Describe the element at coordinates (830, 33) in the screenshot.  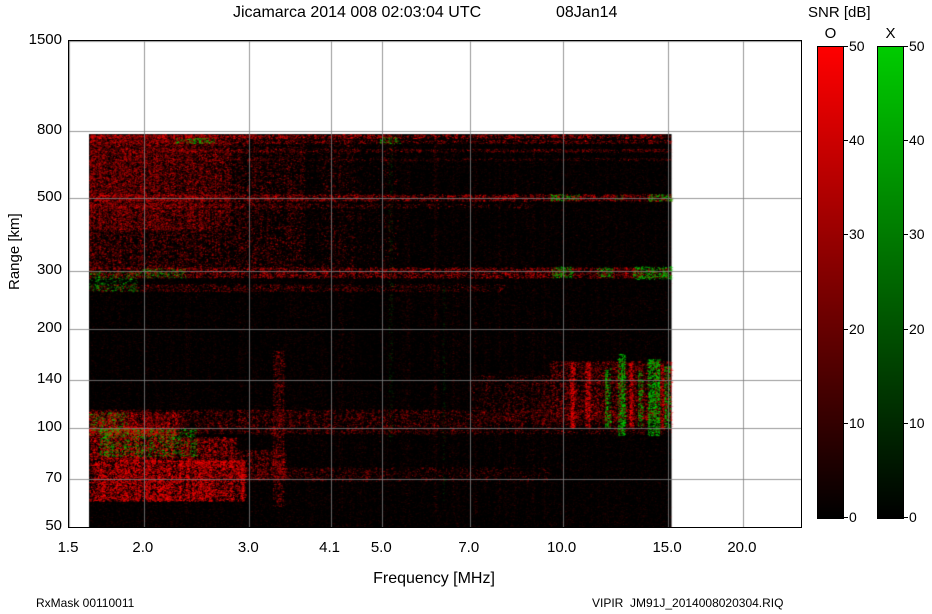
I see `colorbar-o-label: O` at that location.